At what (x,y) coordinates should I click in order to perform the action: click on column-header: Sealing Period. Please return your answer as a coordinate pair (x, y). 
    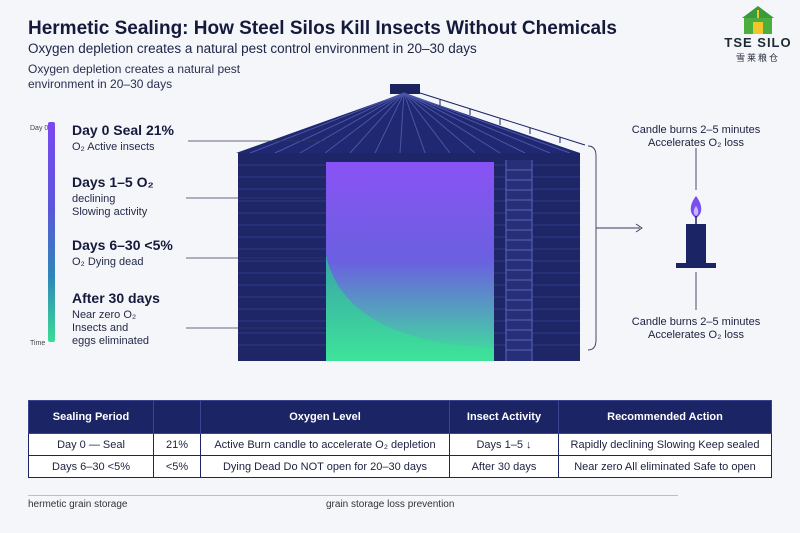
    Looking at the image, I should click on (91, 417).